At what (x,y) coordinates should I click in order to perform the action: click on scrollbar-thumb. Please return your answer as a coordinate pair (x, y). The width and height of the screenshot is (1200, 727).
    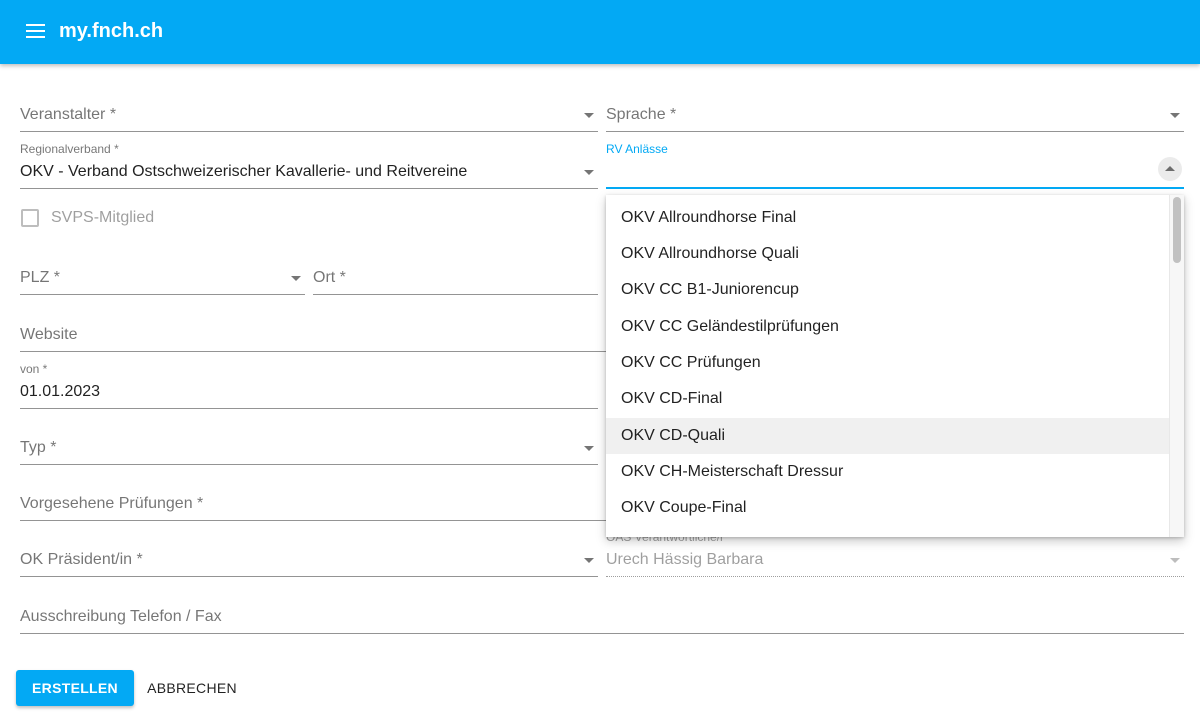
    Looking at the image, I should click on (1177, 230).